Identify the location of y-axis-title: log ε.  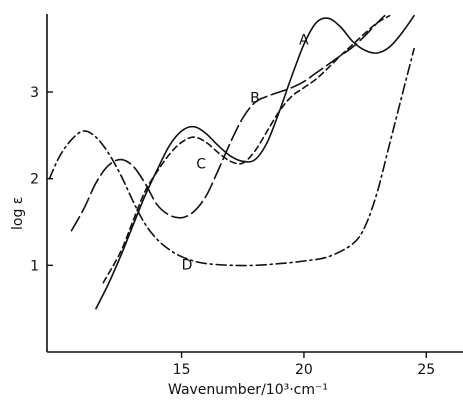
(18, 213).